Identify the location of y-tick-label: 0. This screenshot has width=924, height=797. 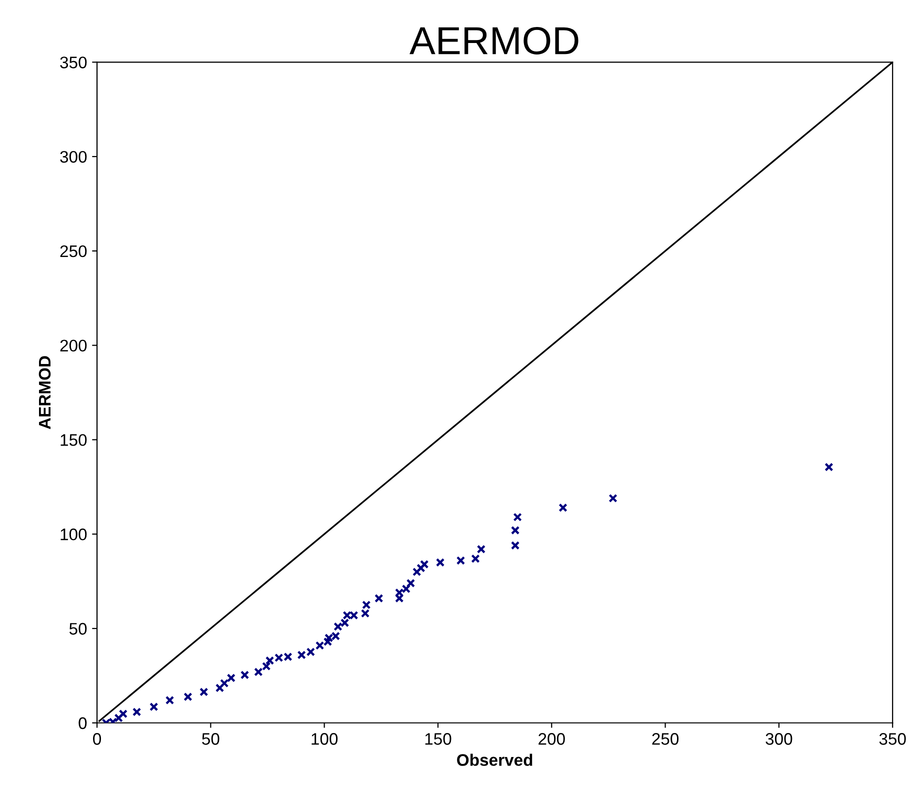
(82, 723).